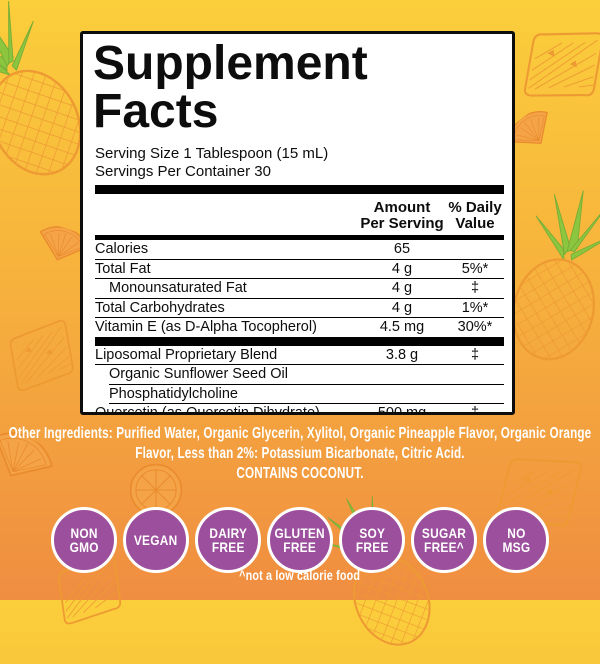  Describe the element at coordinates (444, 540) in the screenshot. I see `badge-sugar-free: SUGAR FREE^` at that location.